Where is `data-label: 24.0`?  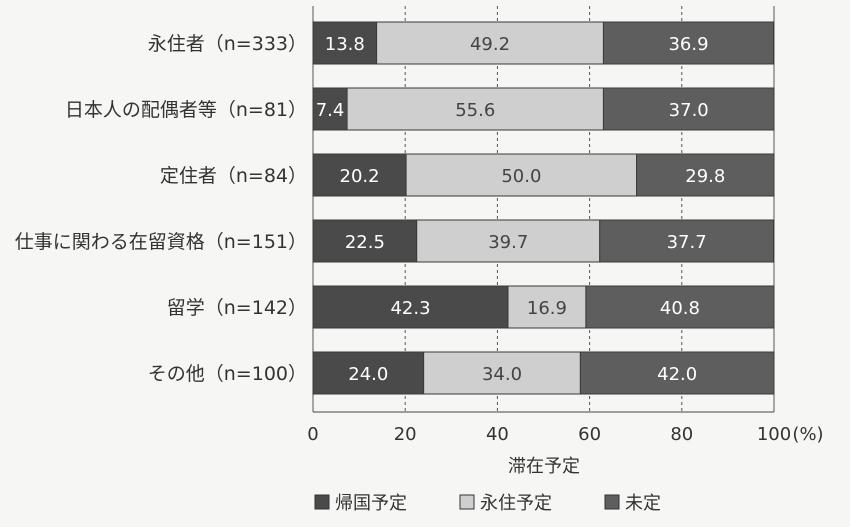 data-label: 24.0 is located at coordinates (368, 374).